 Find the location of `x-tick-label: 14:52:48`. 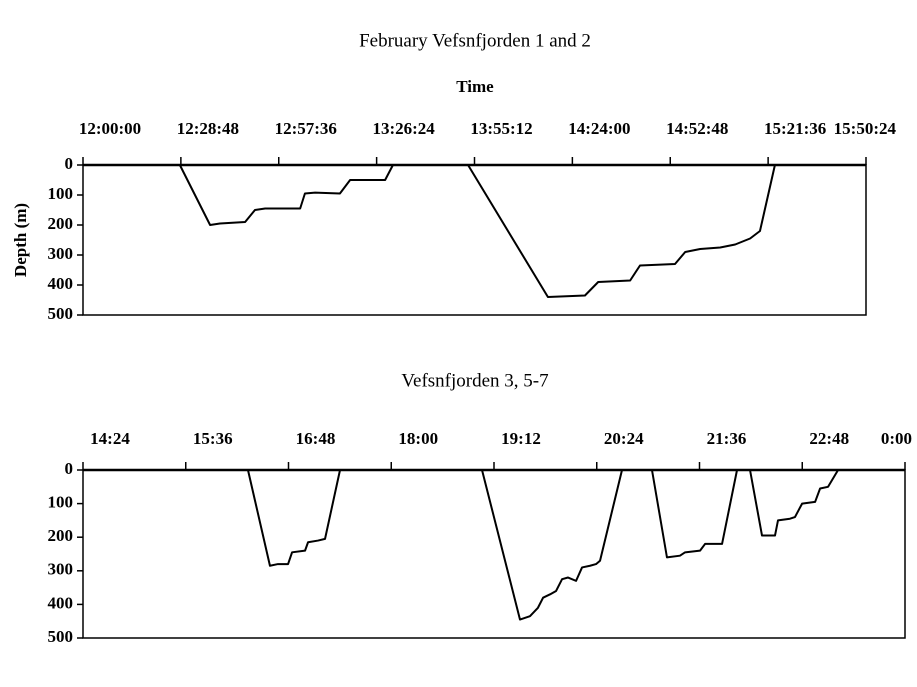

x-tick-label: 14:52:48 is located at coordinates (697, 128).